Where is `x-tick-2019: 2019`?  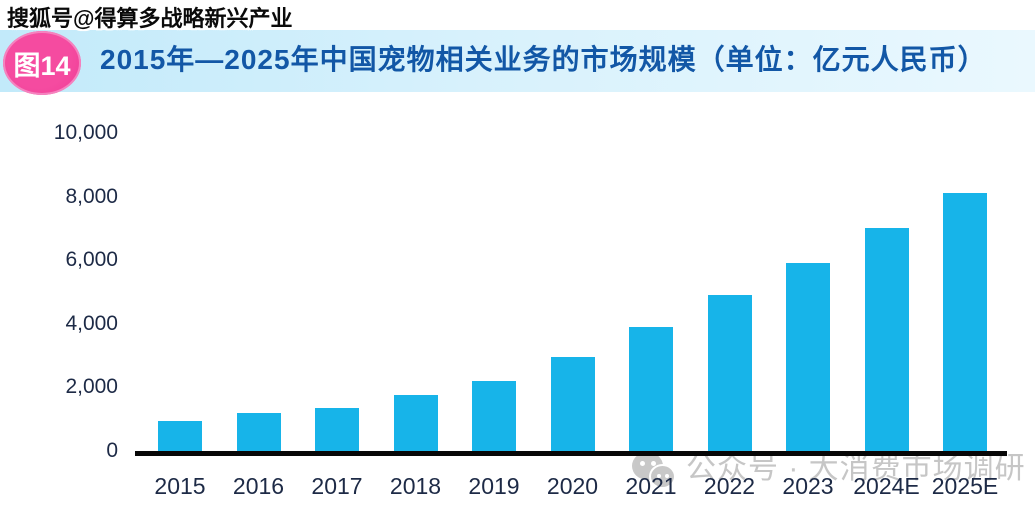 x-tick-2019: 2019 is located at coordinates (494, 486).